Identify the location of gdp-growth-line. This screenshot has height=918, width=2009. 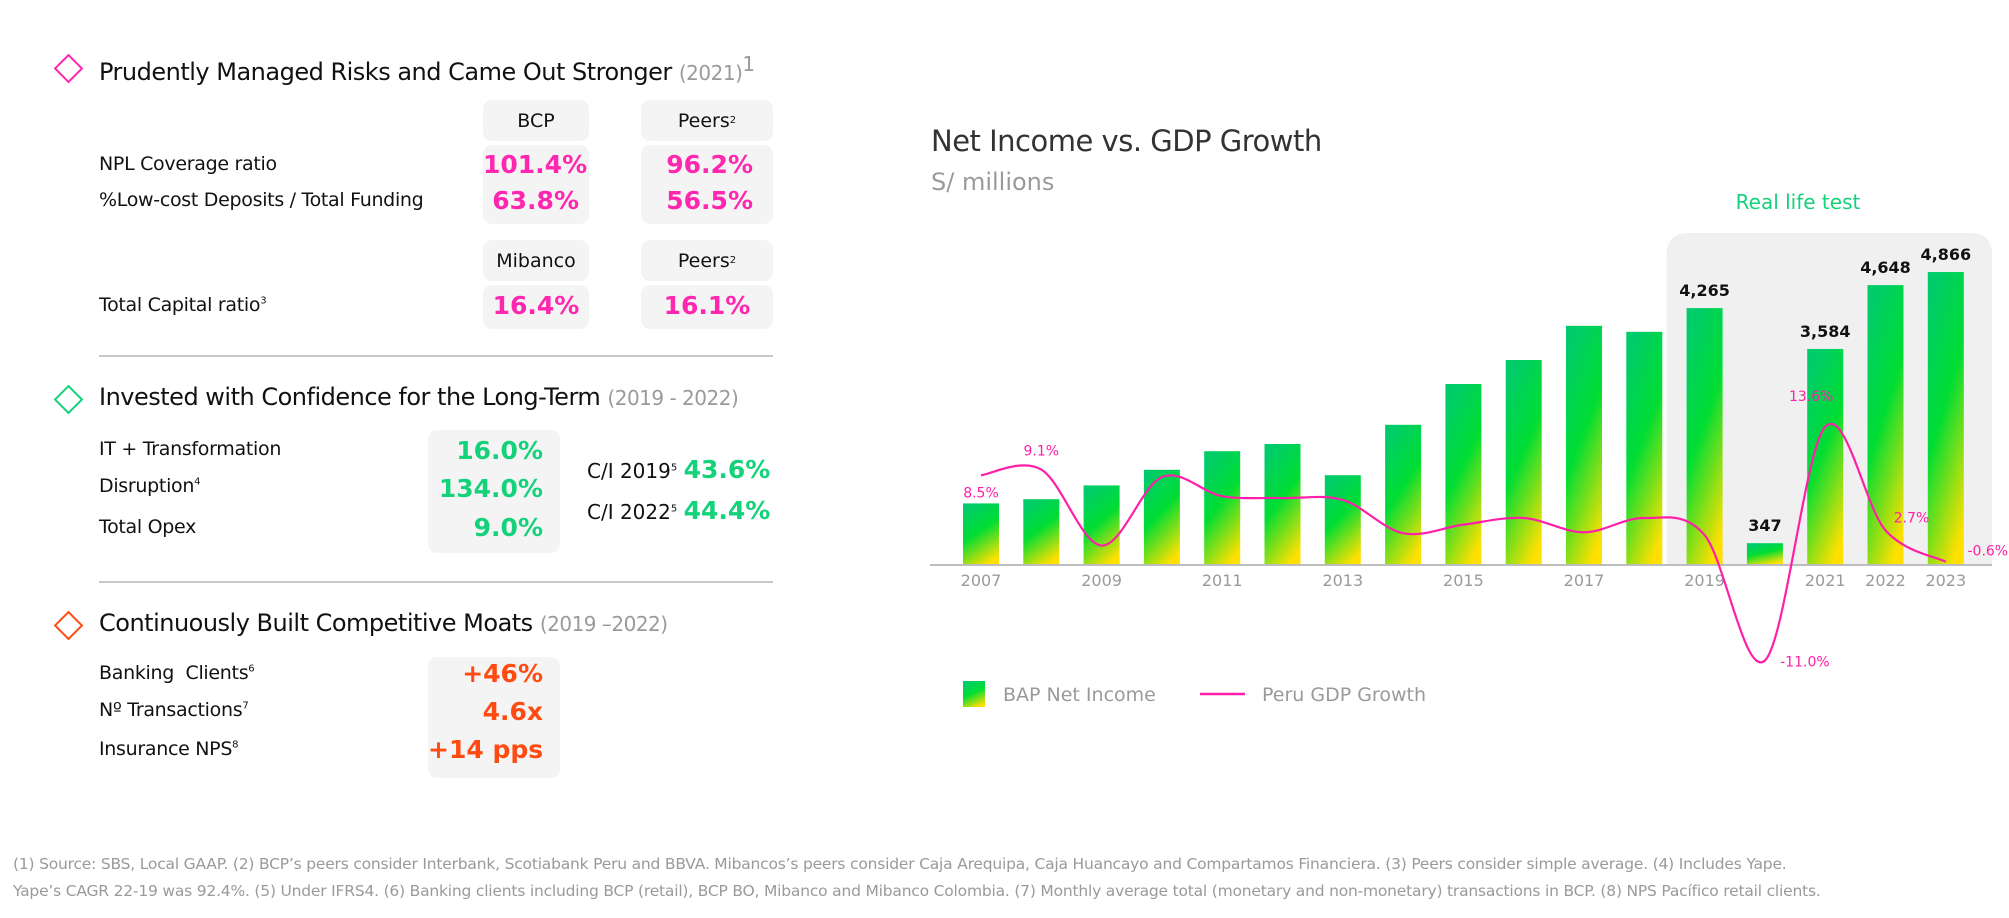
(1463, 543).